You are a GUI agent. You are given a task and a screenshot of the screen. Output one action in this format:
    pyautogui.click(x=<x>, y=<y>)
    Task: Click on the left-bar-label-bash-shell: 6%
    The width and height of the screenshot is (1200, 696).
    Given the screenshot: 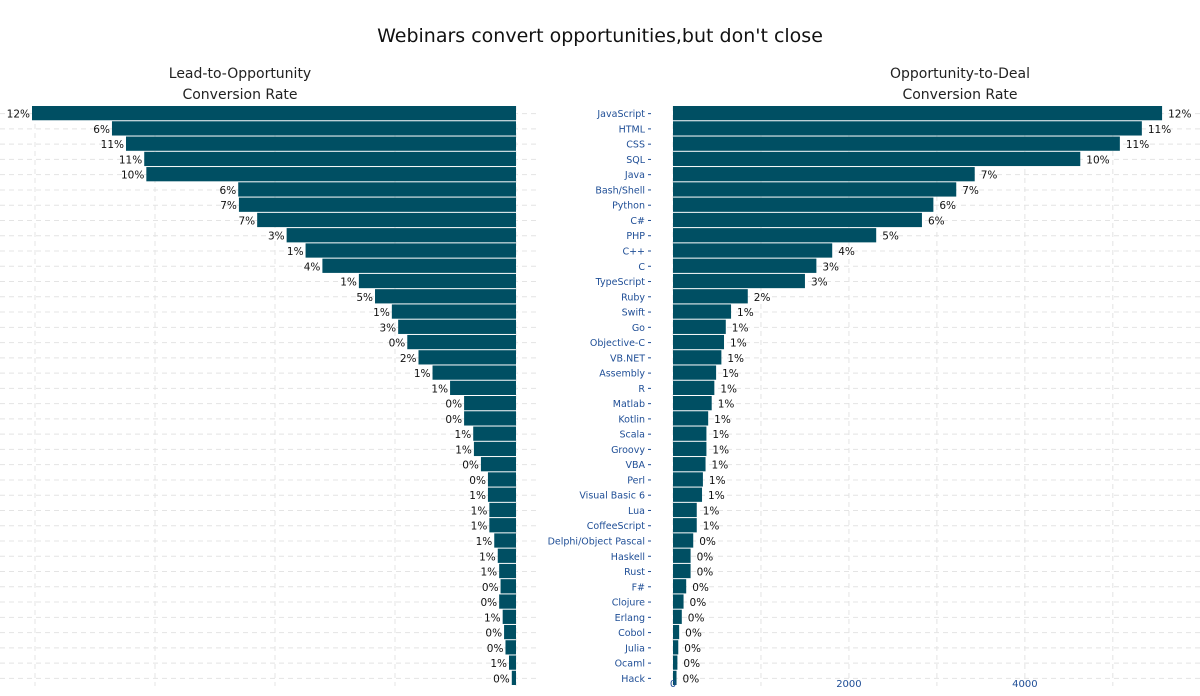 What is the action you would take?
    pyautogui.click(x=228, y=191)
    